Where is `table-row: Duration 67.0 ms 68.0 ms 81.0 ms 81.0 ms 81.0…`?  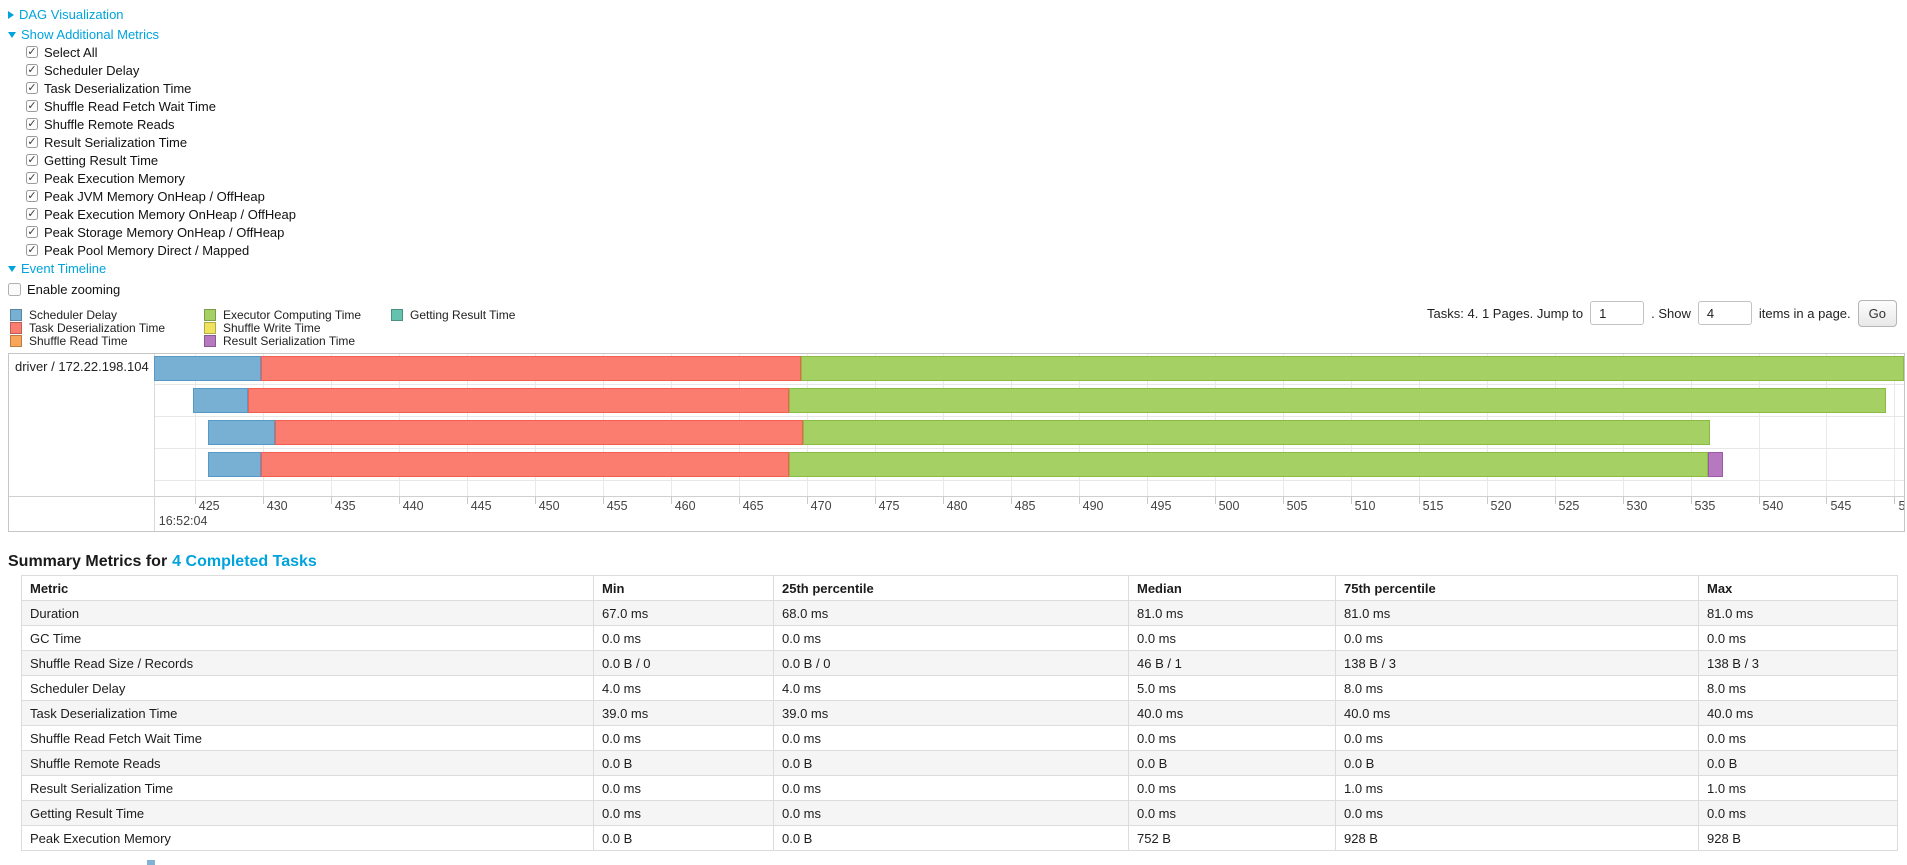 table-row: Duration 67.0 ms 68.0 ms 81.0 ms 81.0 ms 81.0… is located at coordinates (959, 613).